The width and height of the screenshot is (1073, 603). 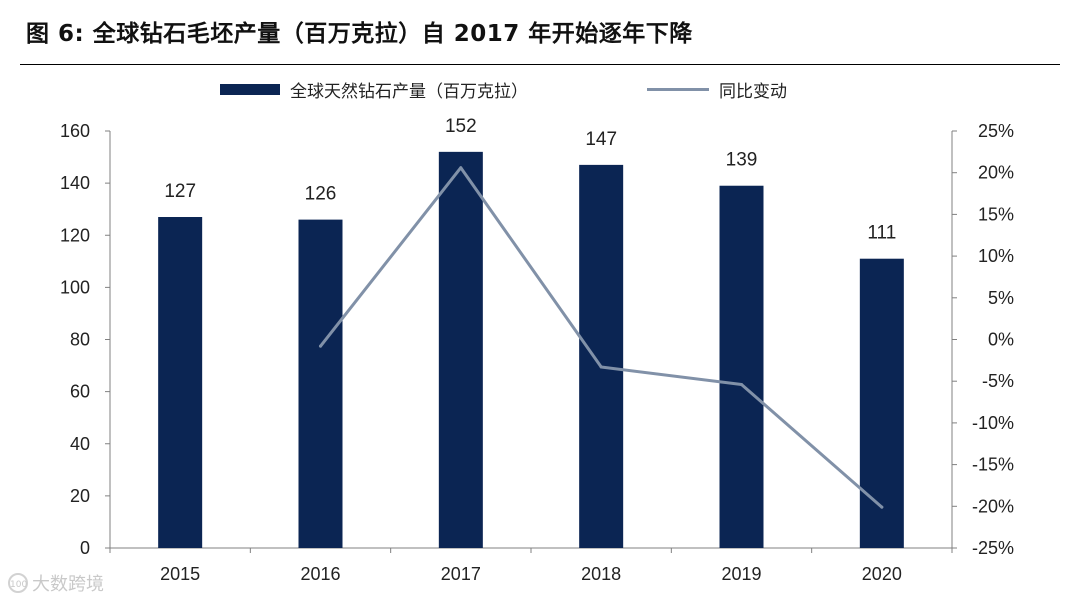 What do you see at coordinates (80, 444) in the screenshot?
I see `left-axis-tick-label: 40` at bounding box center [80, 444].